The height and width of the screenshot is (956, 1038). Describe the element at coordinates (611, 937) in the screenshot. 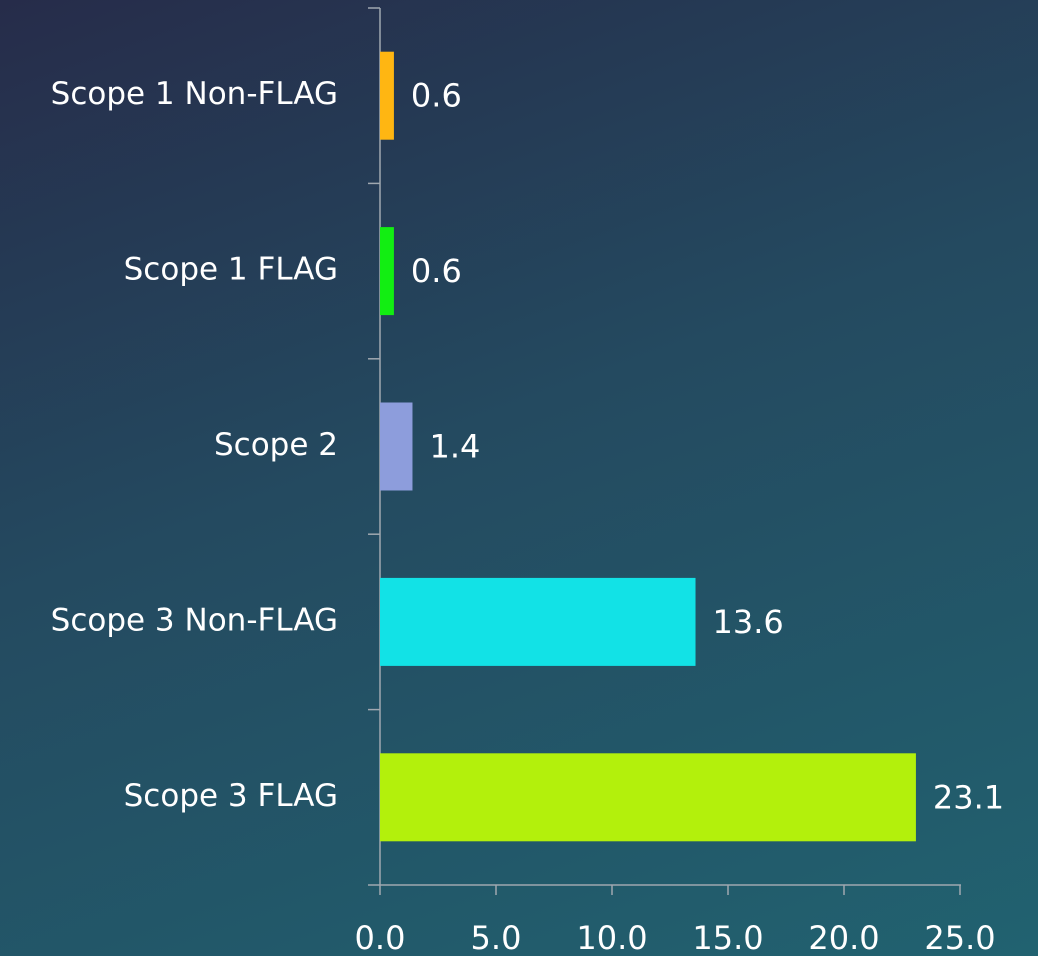

I see `x-tick-label: 10.0` at that location.